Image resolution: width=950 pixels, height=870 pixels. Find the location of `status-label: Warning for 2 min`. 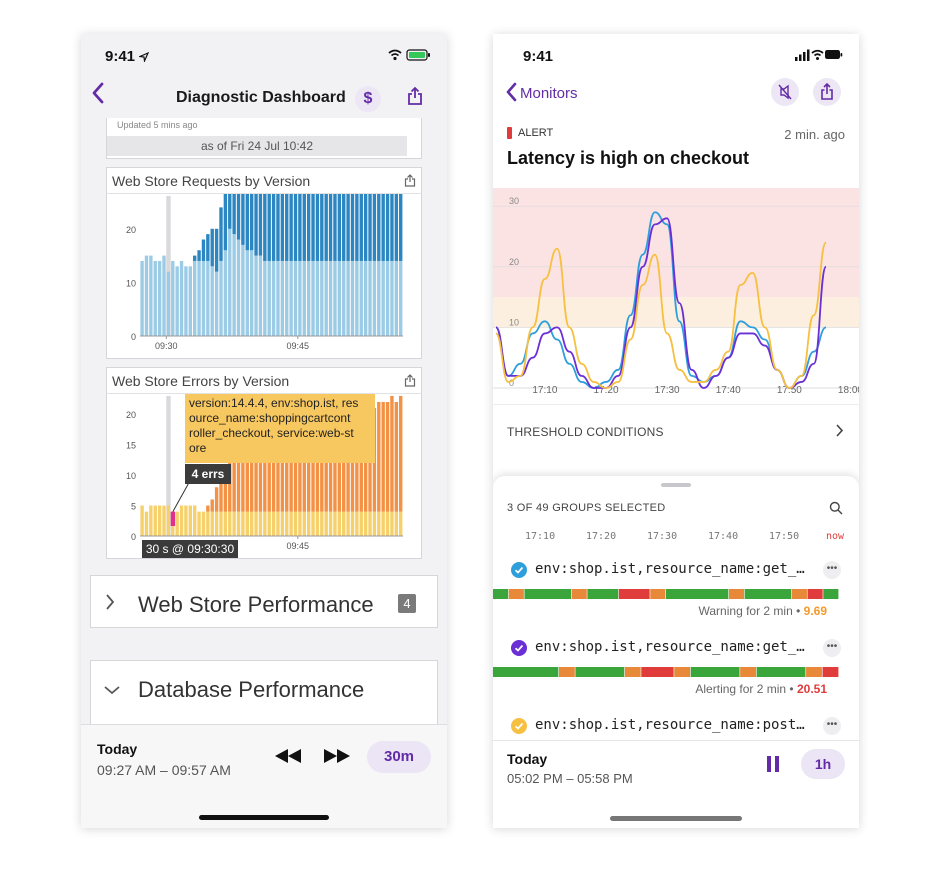

status-label: Warning for 2 min is located at coordinates (745, 611).